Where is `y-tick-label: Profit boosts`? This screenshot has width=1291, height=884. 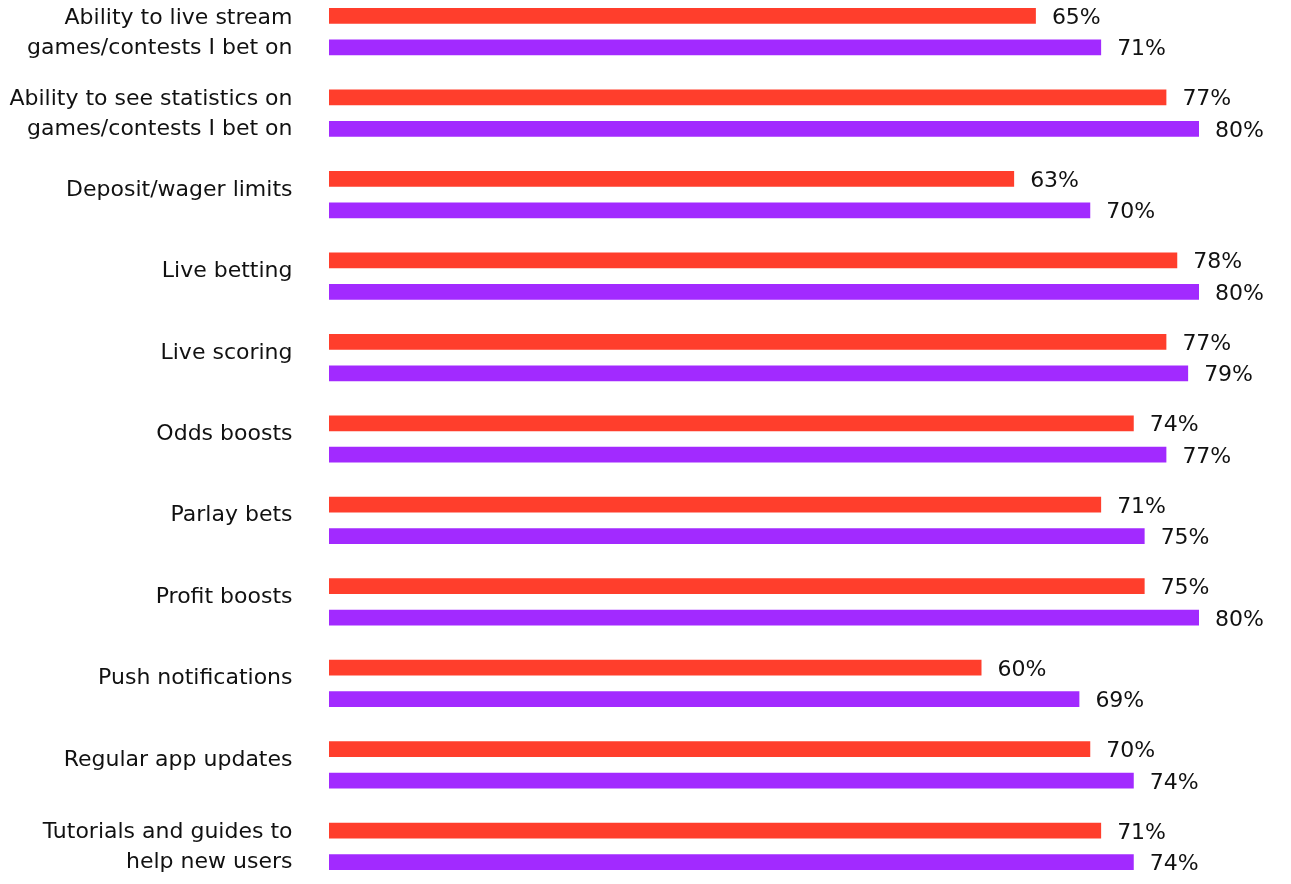
y-tick-label: Profit boosts is located at coordinates (224, 595).